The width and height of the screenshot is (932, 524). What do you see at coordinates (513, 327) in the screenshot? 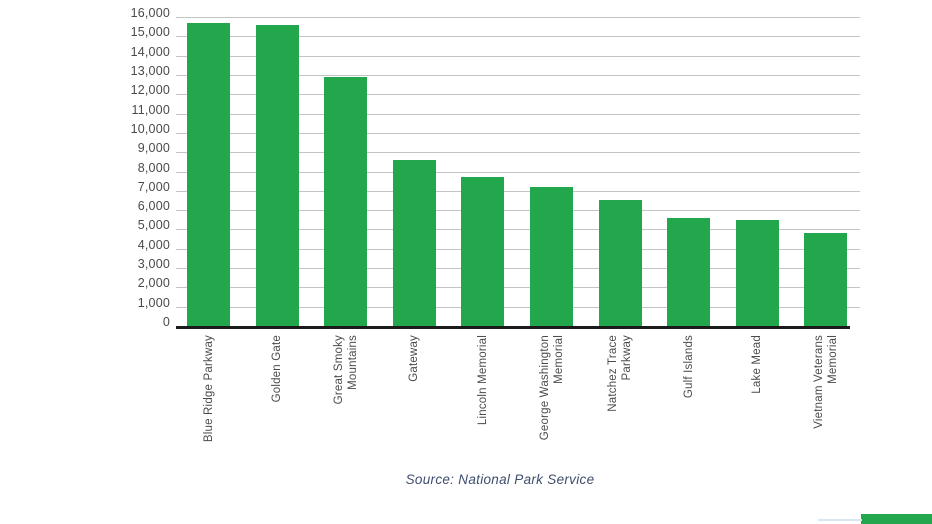
I see `x-axis-line` at bounding box center [513, 327].